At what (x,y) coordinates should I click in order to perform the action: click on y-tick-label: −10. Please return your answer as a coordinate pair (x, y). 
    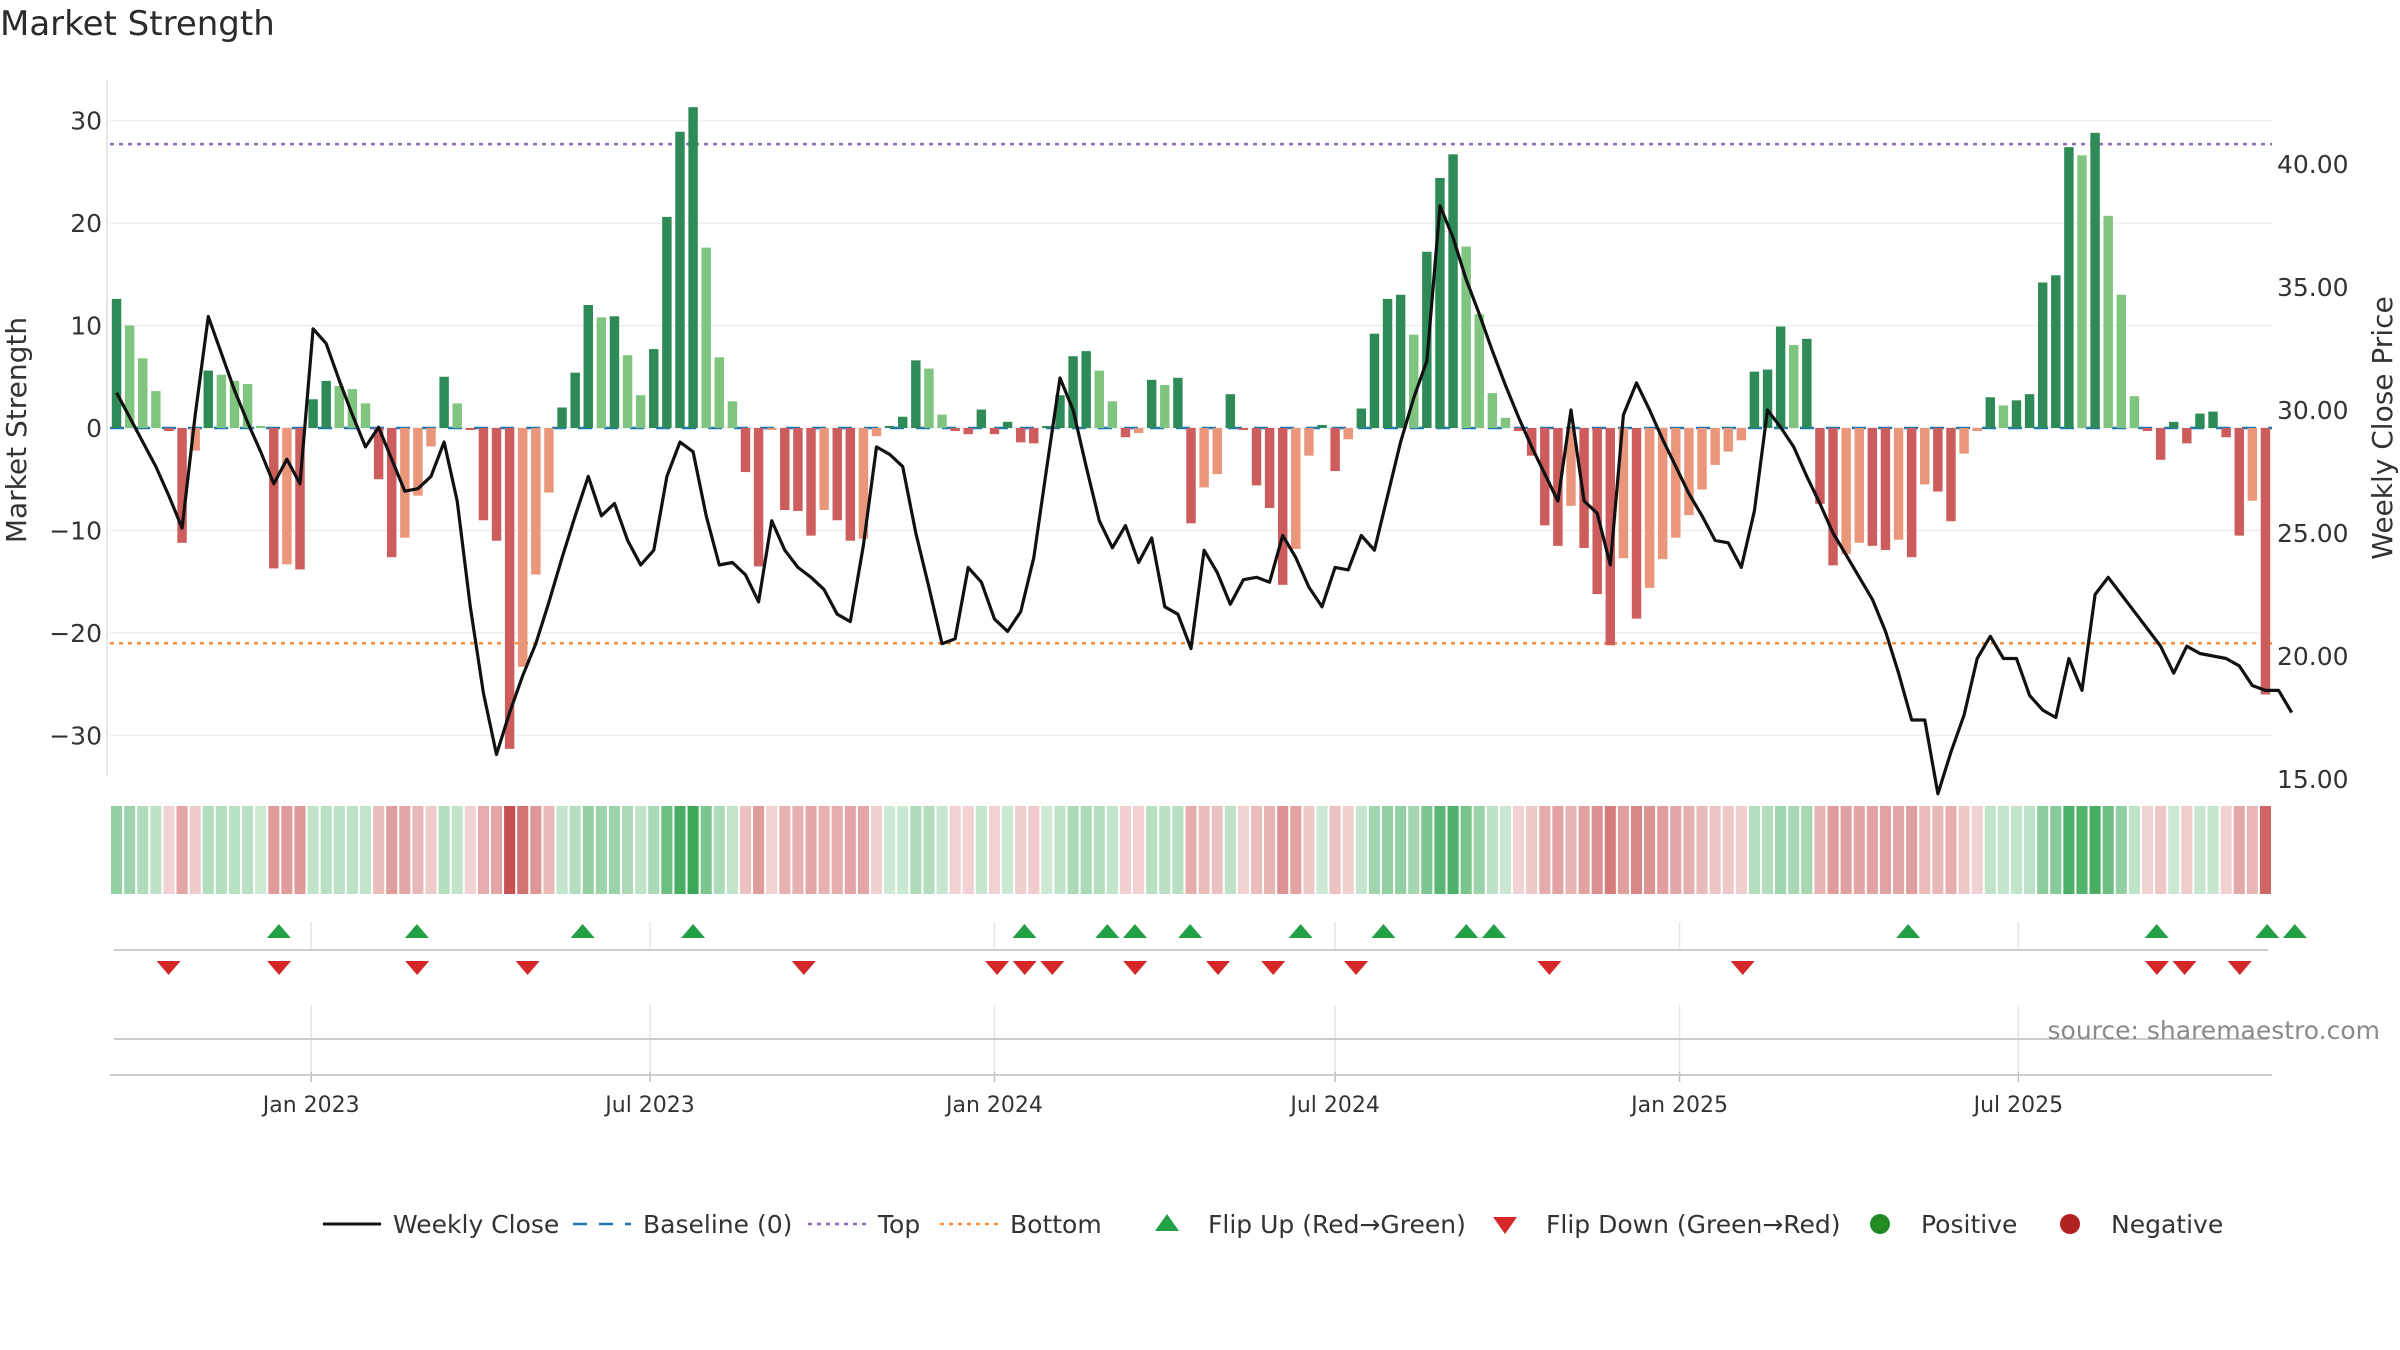
    Looking at the image, I should click on (75, 531).